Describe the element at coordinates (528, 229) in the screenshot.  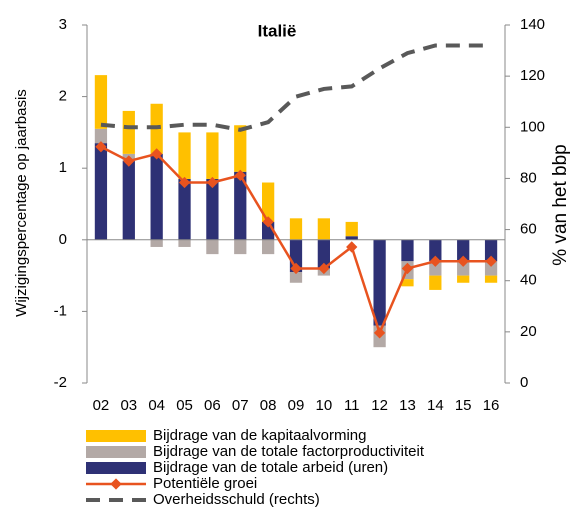
I see `y2-tick-label: 60` at that location.